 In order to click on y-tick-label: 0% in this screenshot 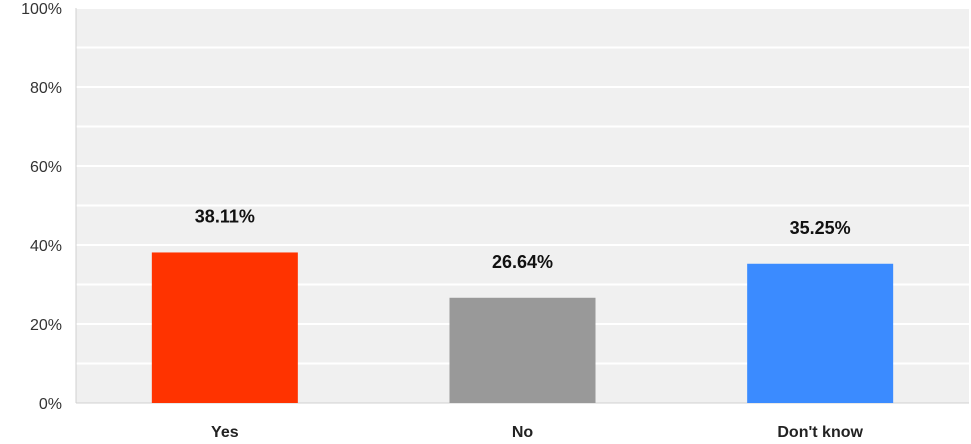, I will do `click(50, 404)`.